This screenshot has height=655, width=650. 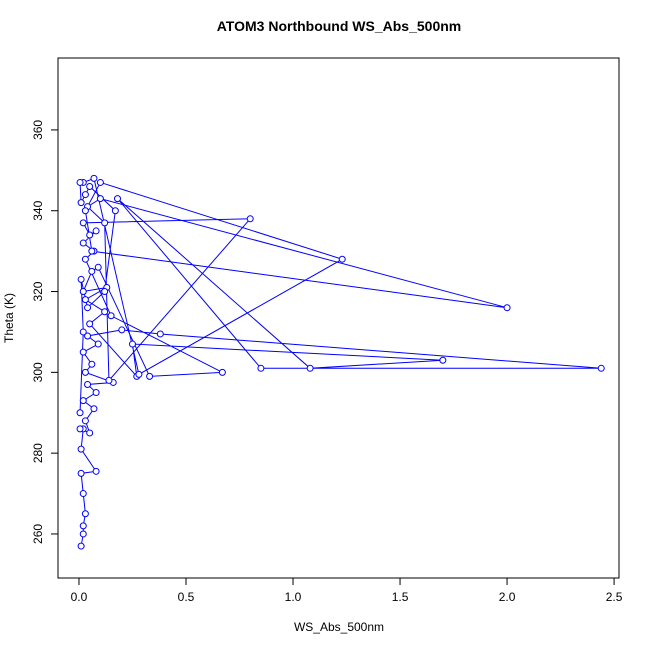 What do you see at coordinates (38, 130) in the screenshot?
I see `y-tick-label: 360` at bounding box center [38, 130].